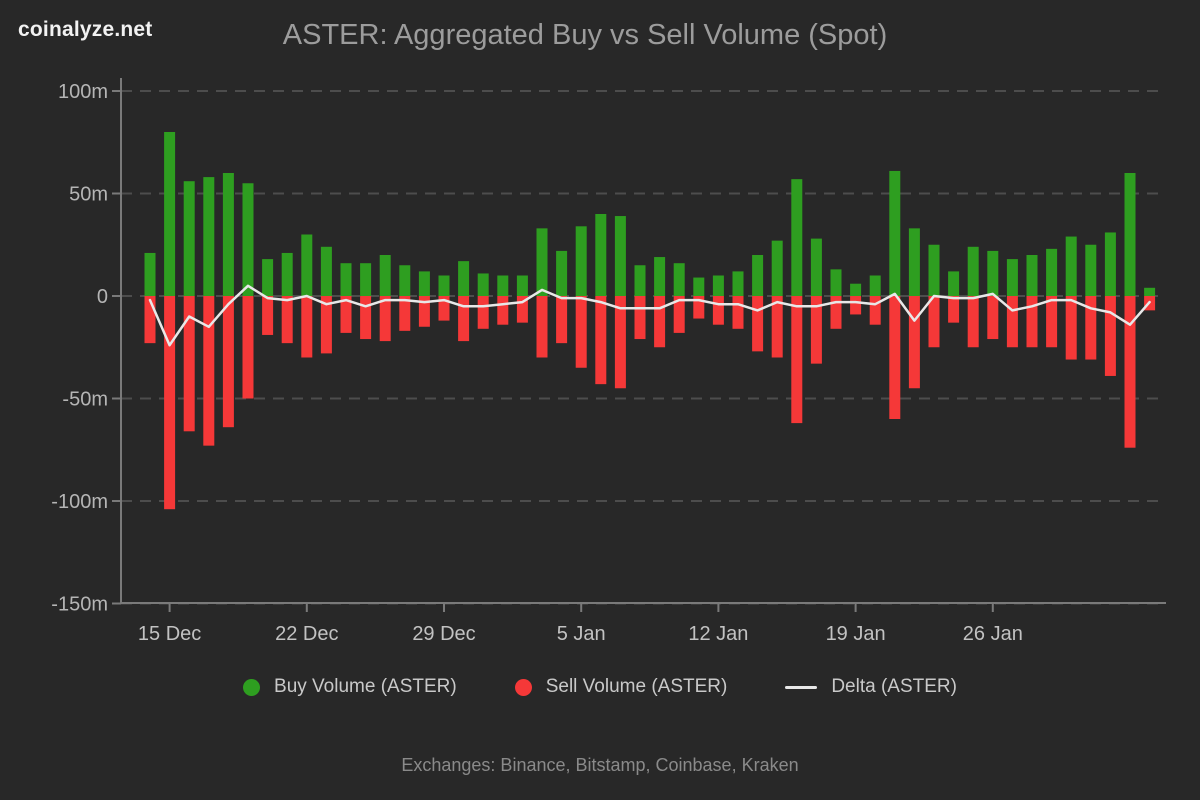 The image size is (1200, 800). What do you see at coordinates (85, 29) in the screenshot?
I see `coinalyze-logo: coinalyze.net` at bounding box center [85, 29].